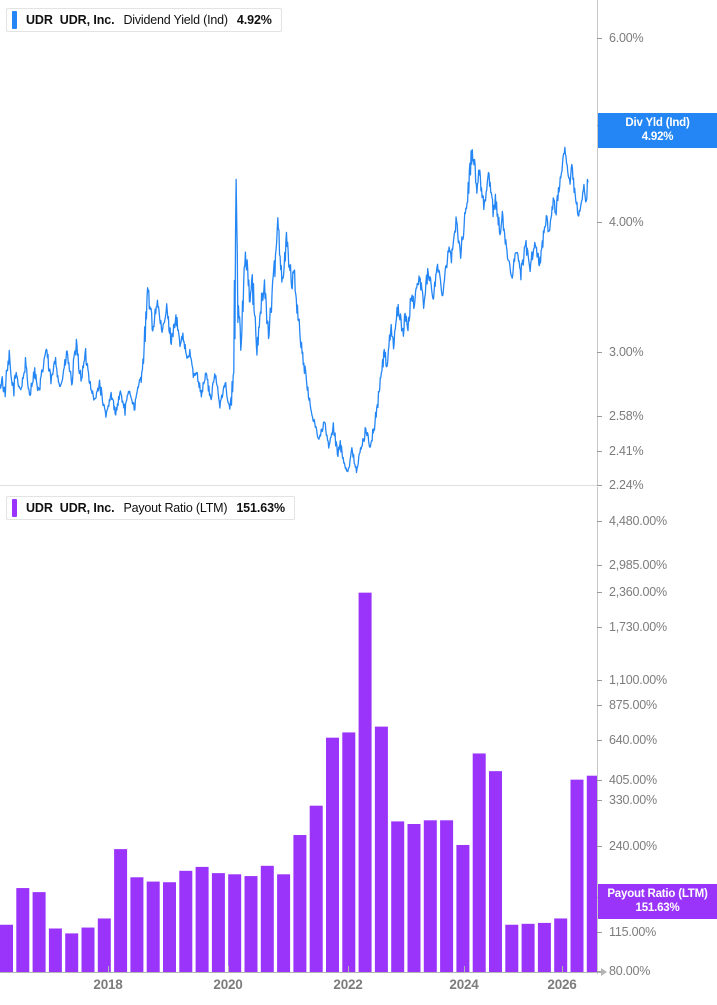 Image resolution: width=717 pixels, height=1005 pixels. Describe the element at coordinates (39, 20) in the screenshot. I see `legend-ticker-yield: UDR` at that location.